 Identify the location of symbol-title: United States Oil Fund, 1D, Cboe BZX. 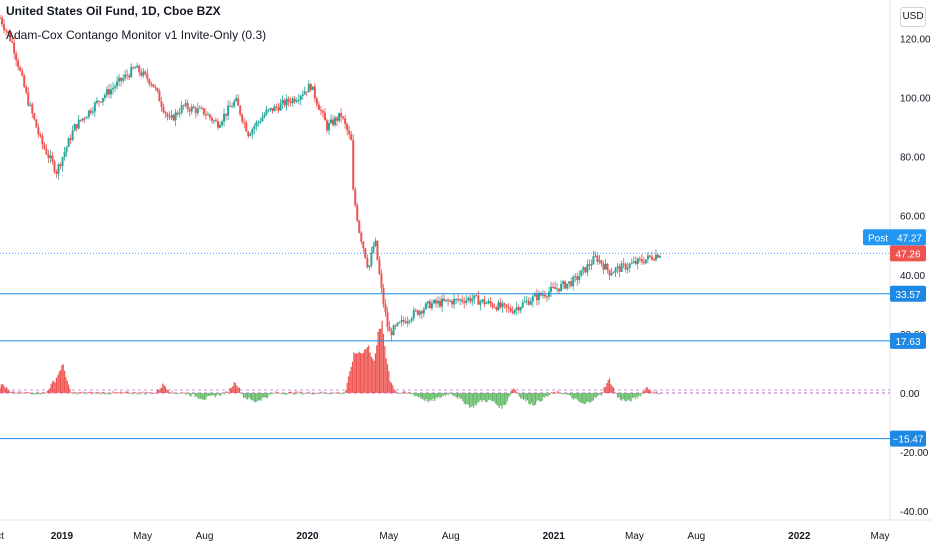
(113, 11).